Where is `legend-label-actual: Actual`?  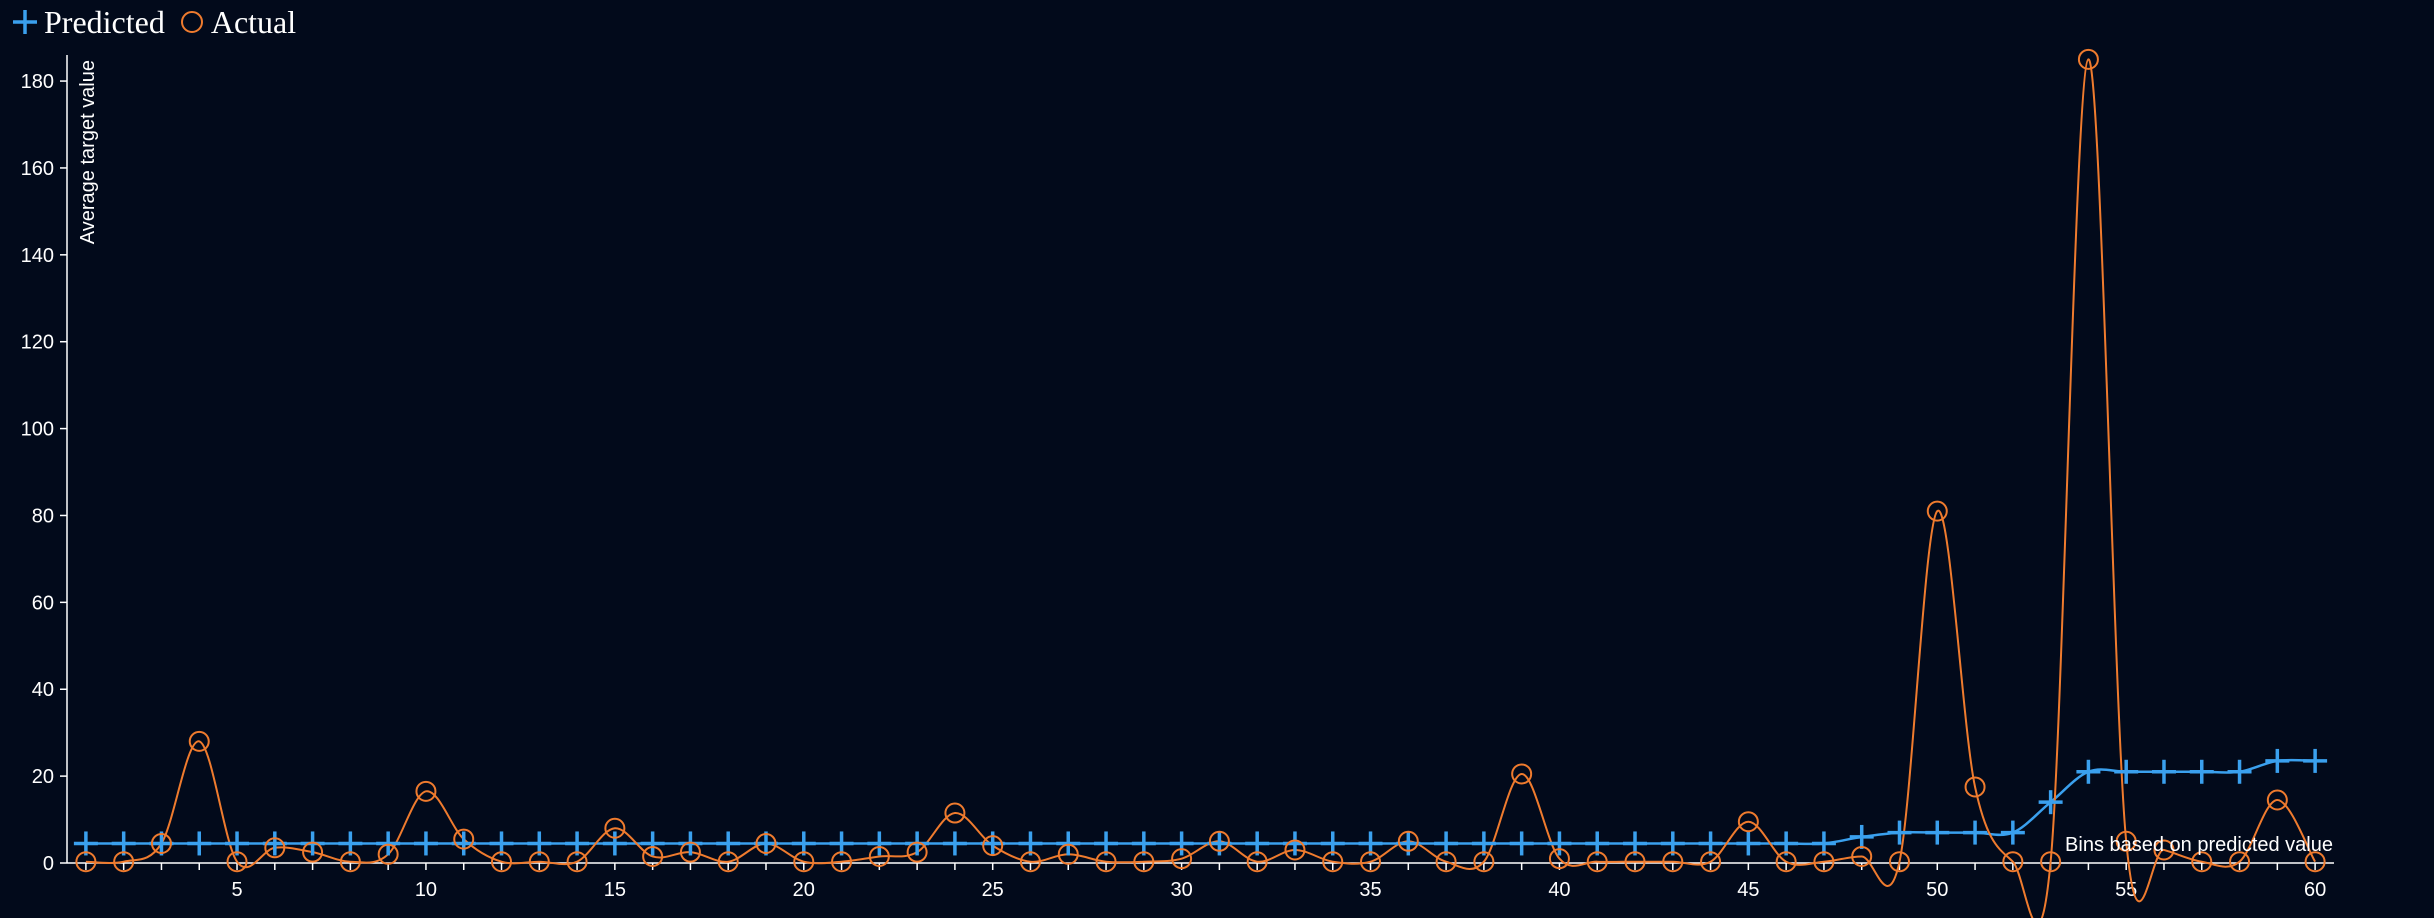
legend-label-actual: Actual is located at coordinates (253, 21).